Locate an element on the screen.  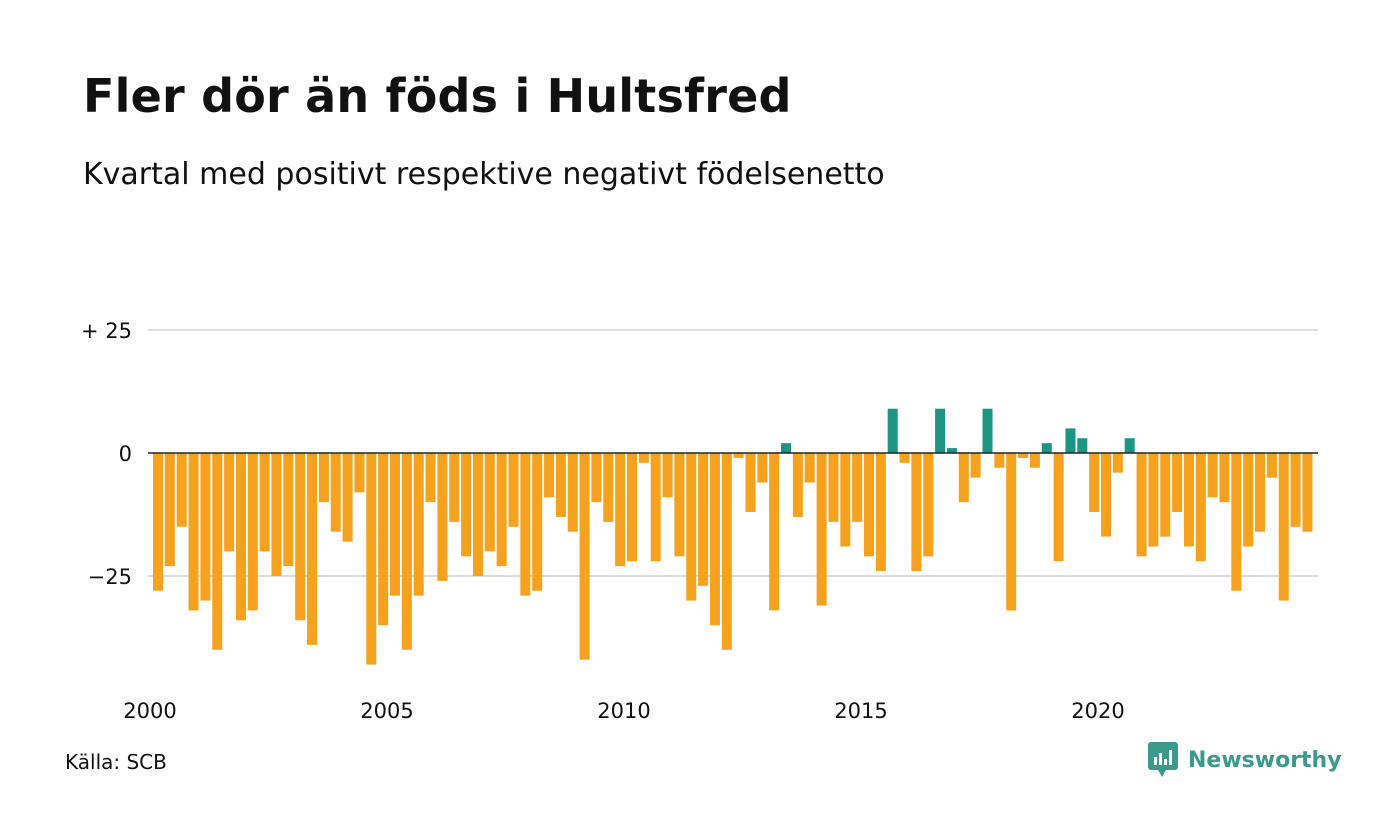
newsworthy-logo-icon is located at coordinates (1163, 759).